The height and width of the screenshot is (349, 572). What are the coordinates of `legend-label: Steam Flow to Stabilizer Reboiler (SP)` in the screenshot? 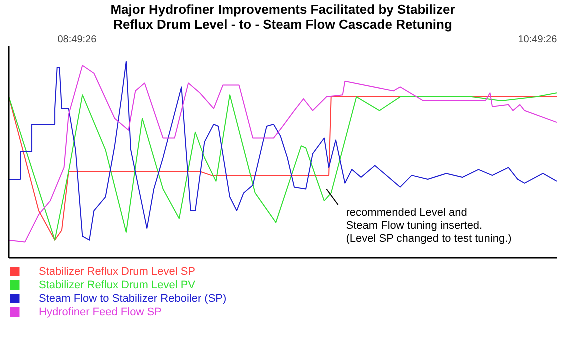 It's located at (133, 298).